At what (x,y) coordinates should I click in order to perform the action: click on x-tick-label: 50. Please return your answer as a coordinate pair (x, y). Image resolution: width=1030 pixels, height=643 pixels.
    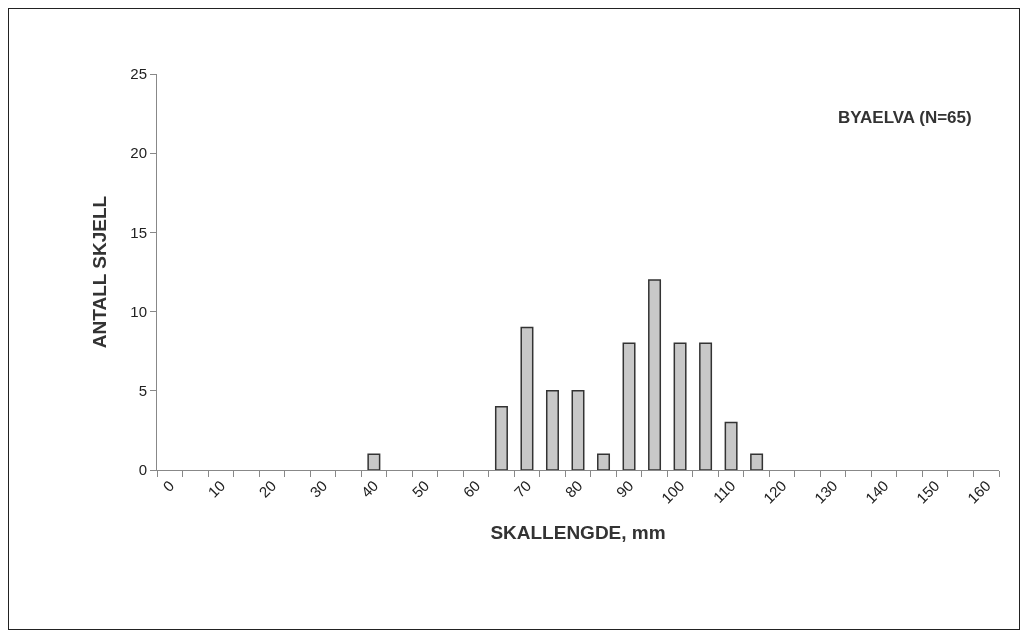
    Looking at the image, I should click on (420, 488).